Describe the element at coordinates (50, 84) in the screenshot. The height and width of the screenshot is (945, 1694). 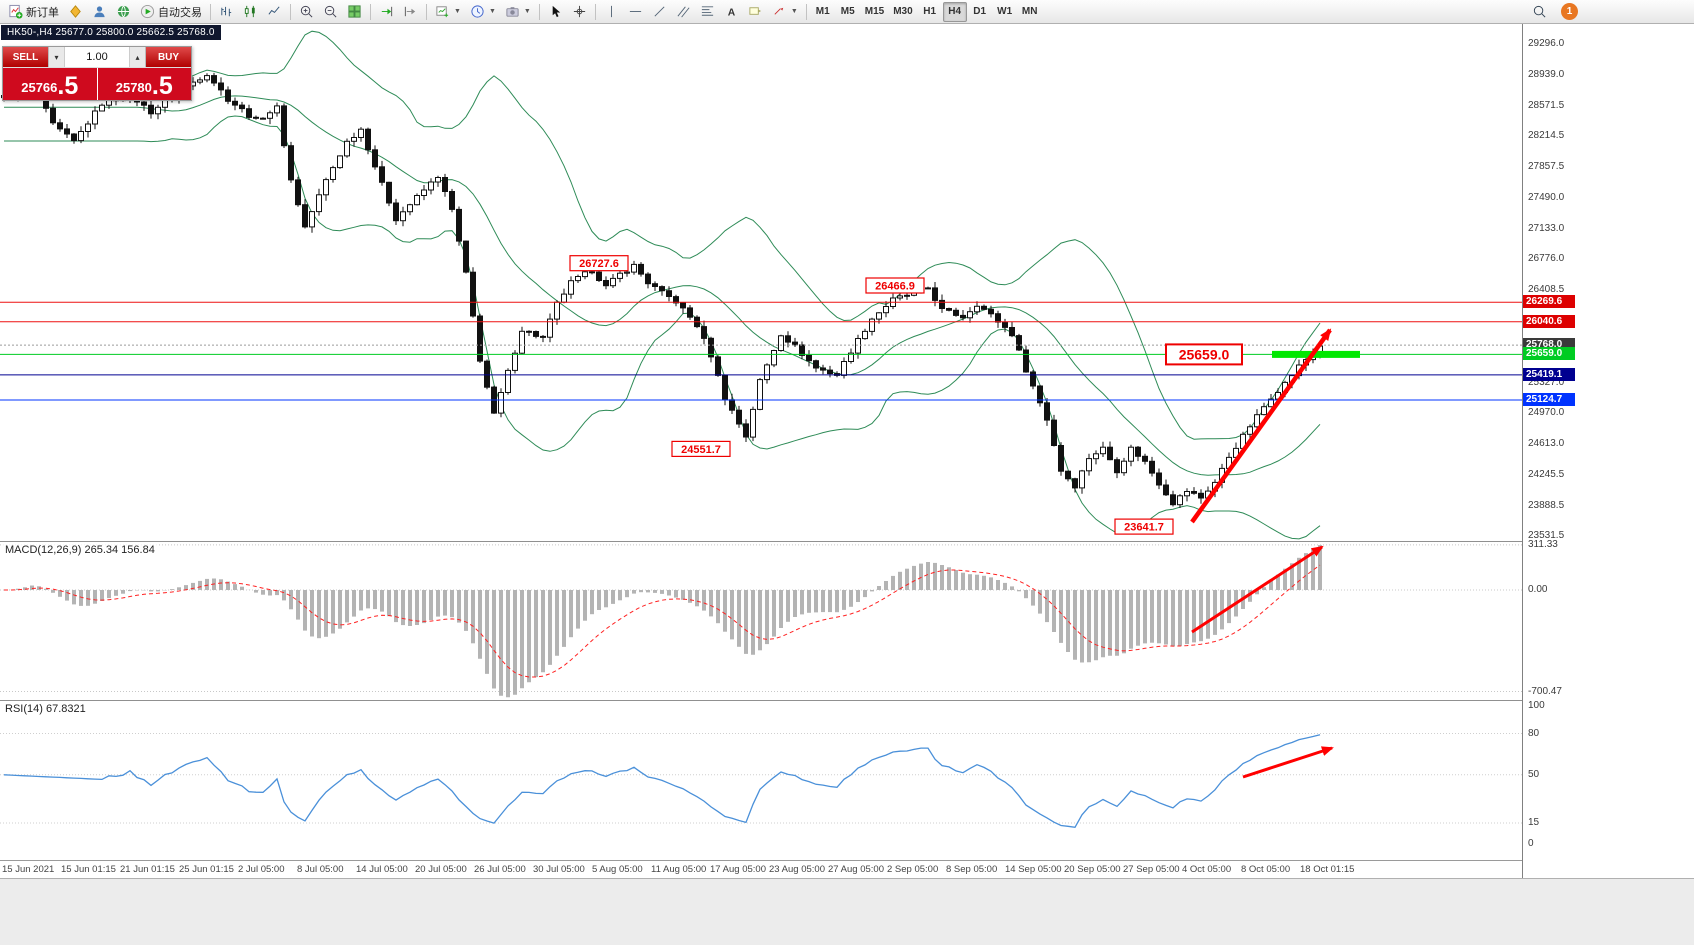
I see `sell-price-display: 25766.5` at that location.